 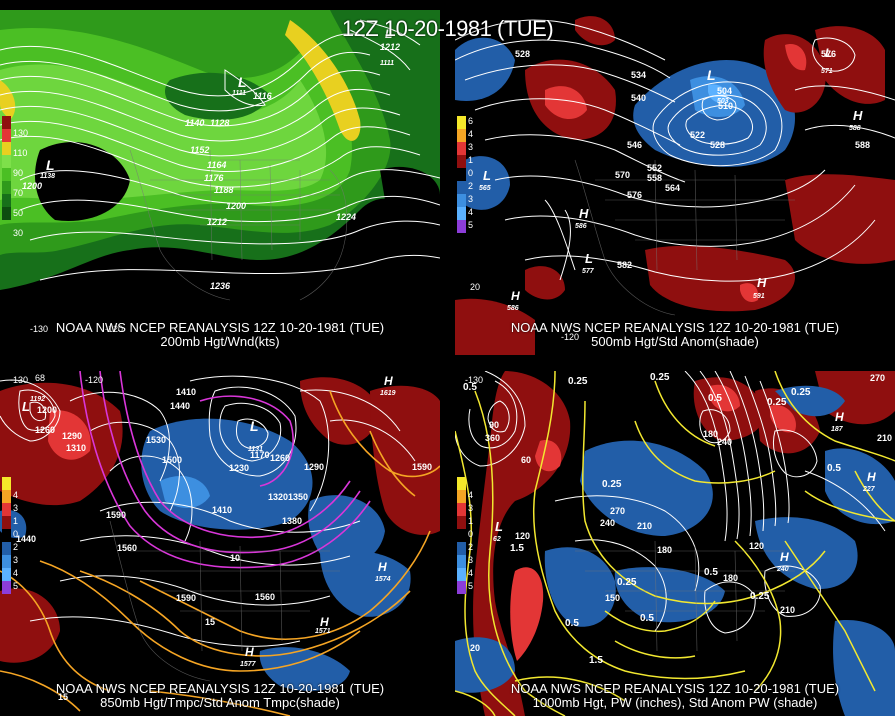 What do you see at coordinates (475, 648) in the screenshot?
I see `height-label: 20` at bounding box center [475, 648].